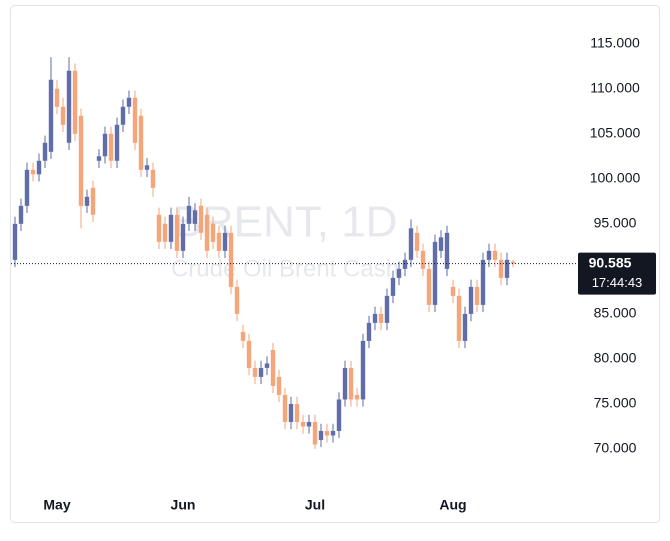 The image size is (670, 541). Describe the element at coordinates (615, 403) in the screenshot. I see `y-tick-label: 75.000` at that location.